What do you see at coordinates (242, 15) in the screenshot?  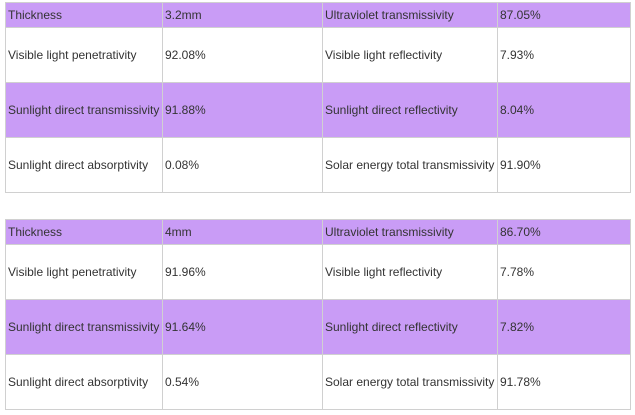 I see `property-value: 3.2mm` at bounding box center [242, 15].